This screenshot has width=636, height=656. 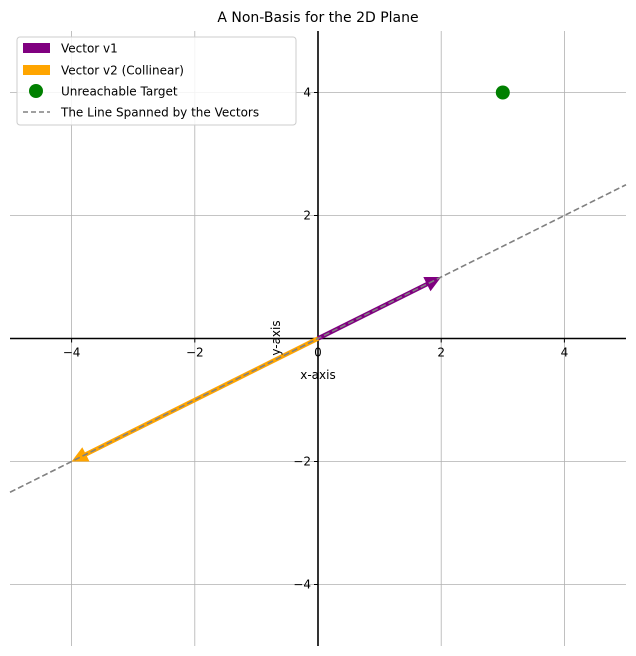 I want to click on vector-v1-arrow, so click(x=379, y=309).